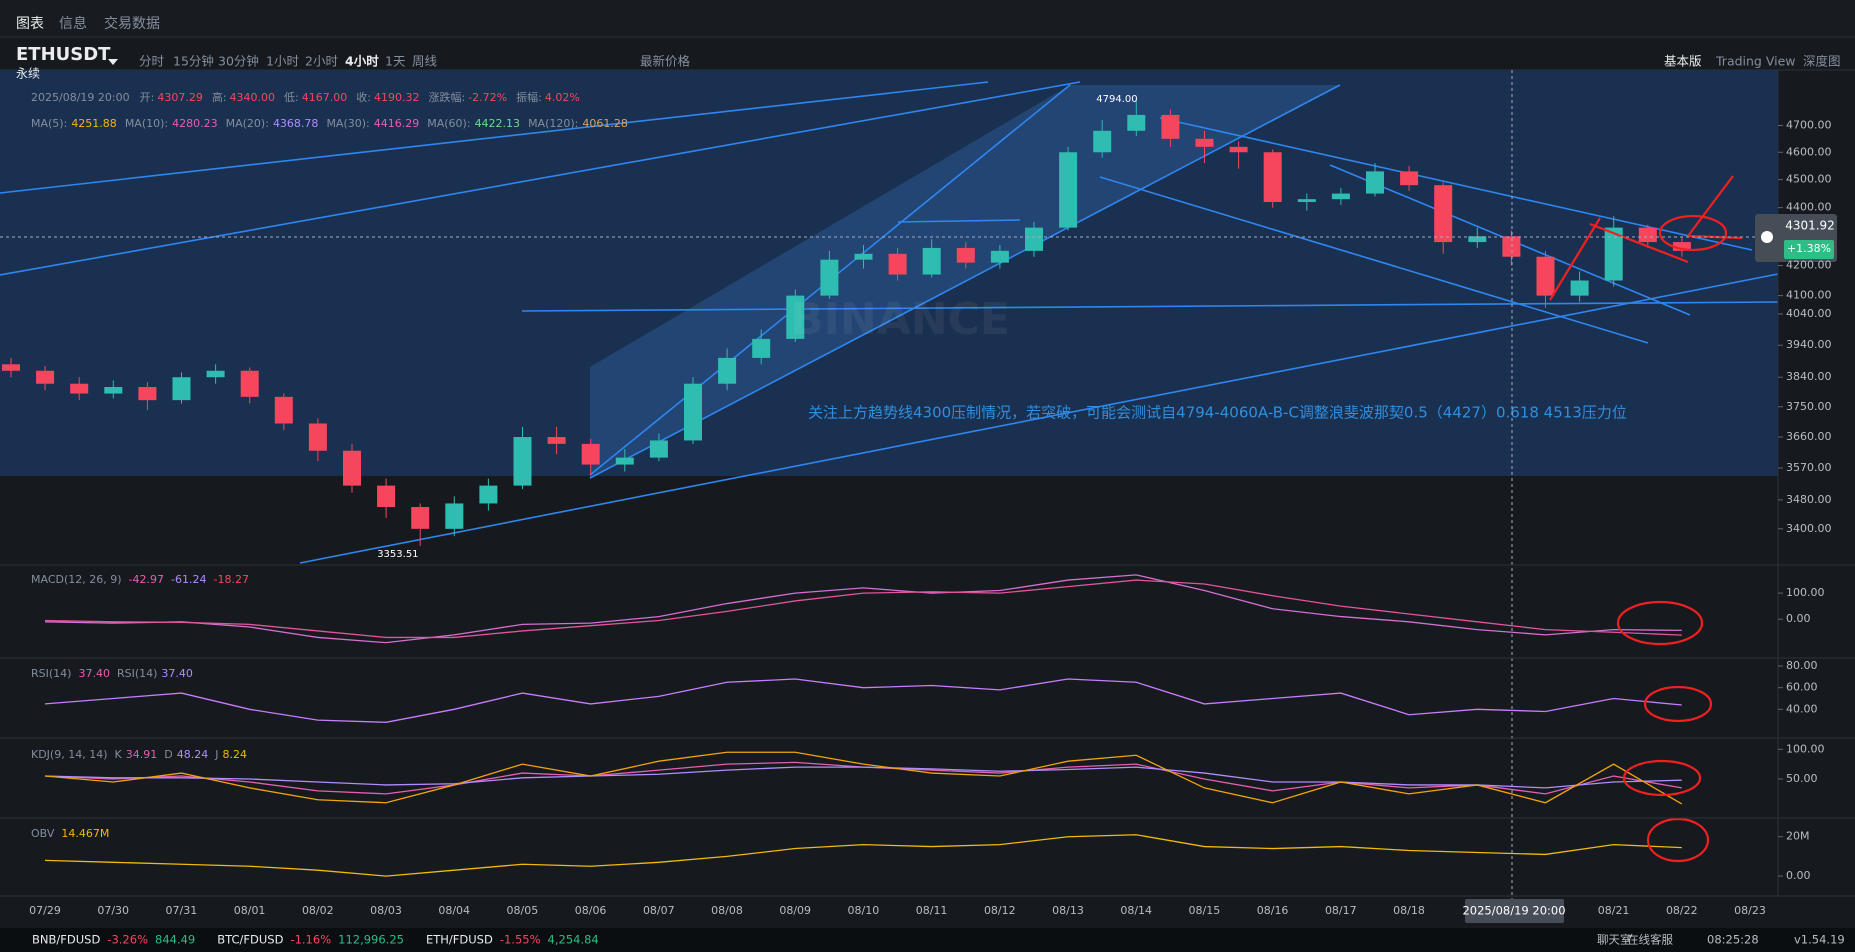 The image size is (1855, 952). What do you see at coordinates (168, 754) in the screenshot?
I see `readout-label: D` at bounding box center [168, 754].